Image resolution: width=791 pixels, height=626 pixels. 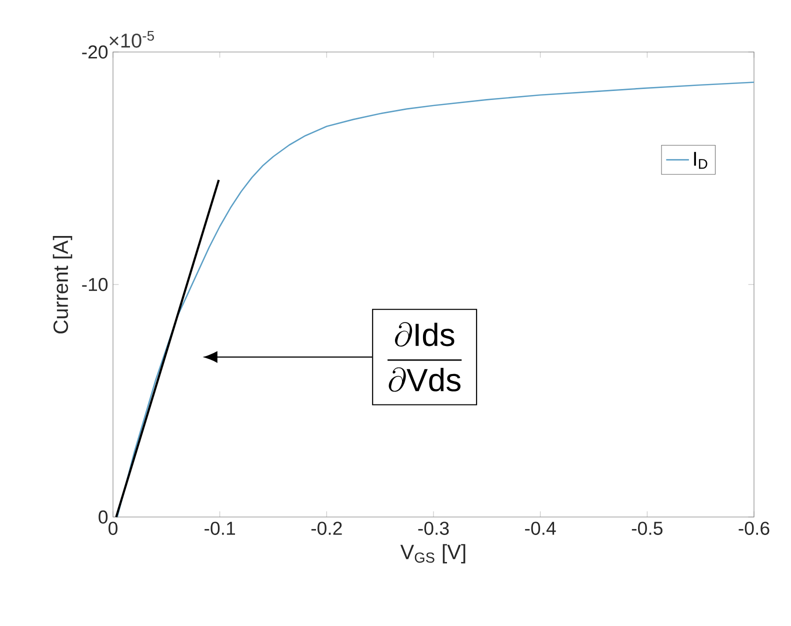 I want to click on x-tick-label: -0.1, so click(x=220, y=528).